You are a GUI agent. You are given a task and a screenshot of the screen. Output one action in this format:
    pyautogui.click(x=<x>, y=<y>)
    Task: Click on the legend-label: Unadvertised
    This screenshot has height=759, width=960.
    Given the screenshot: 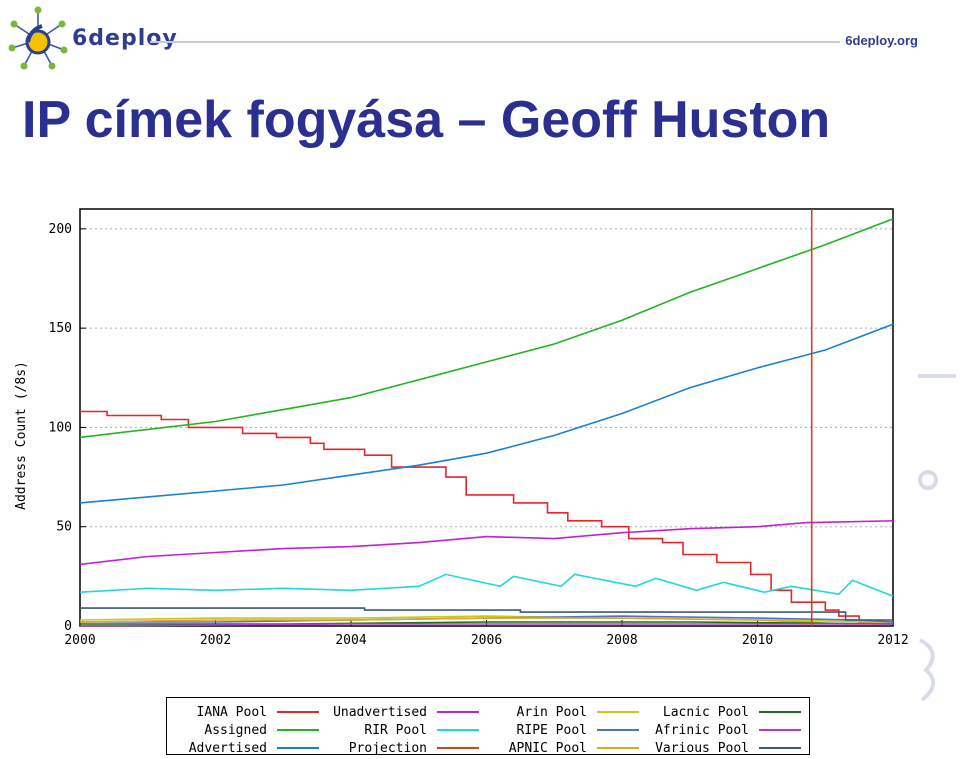 What is the action you would take?
    pyautogui.click(x=380, y=712)
    